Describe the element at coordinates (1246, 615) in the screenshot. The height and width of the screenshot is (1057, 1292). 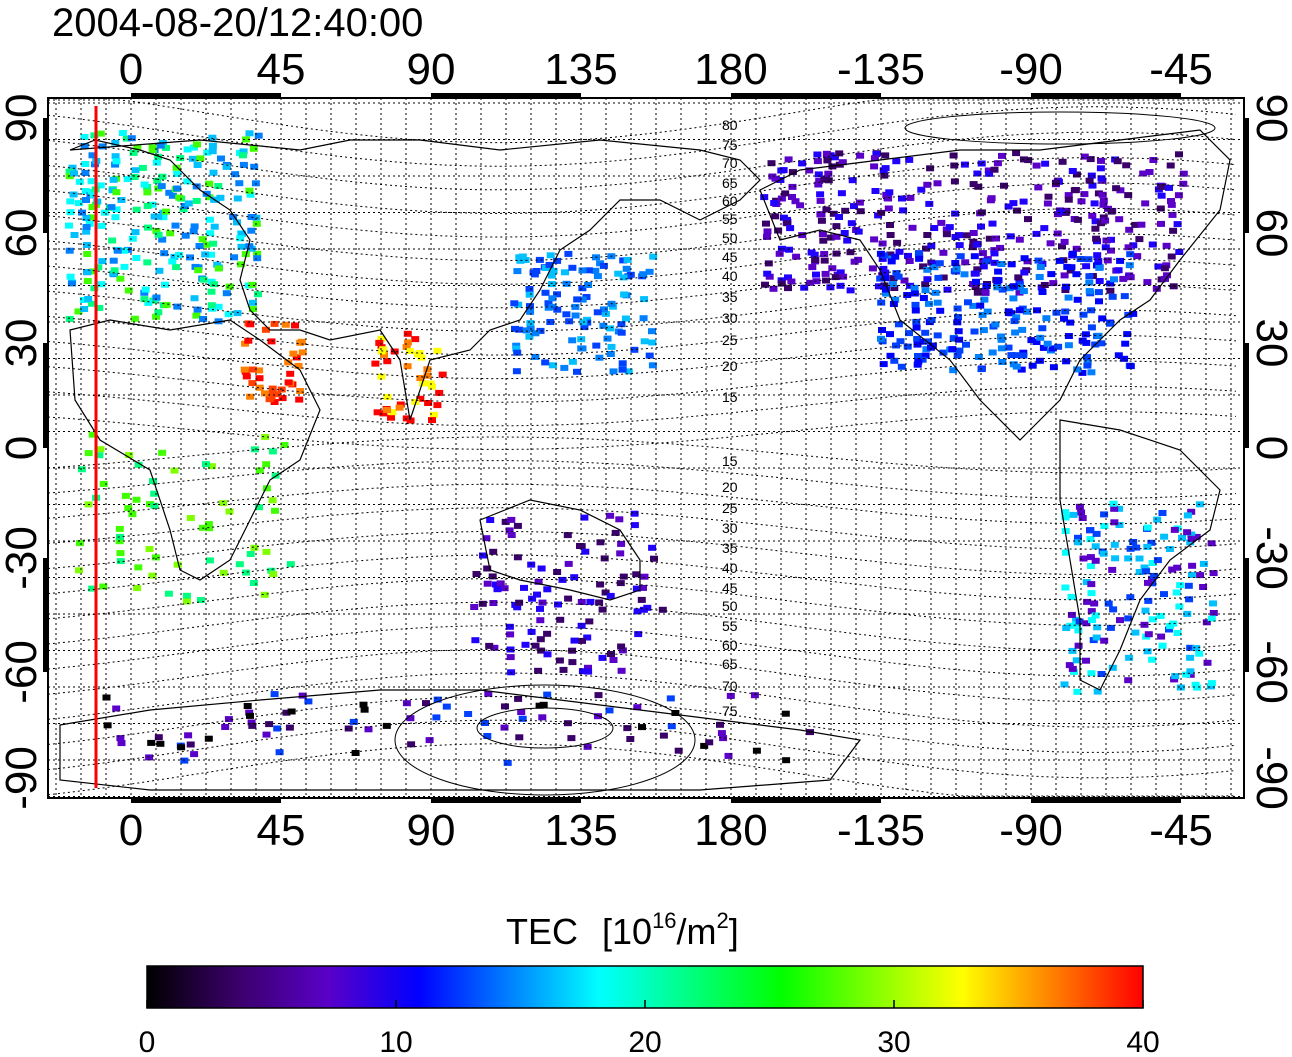
I see `right-tick-bar` at that location.